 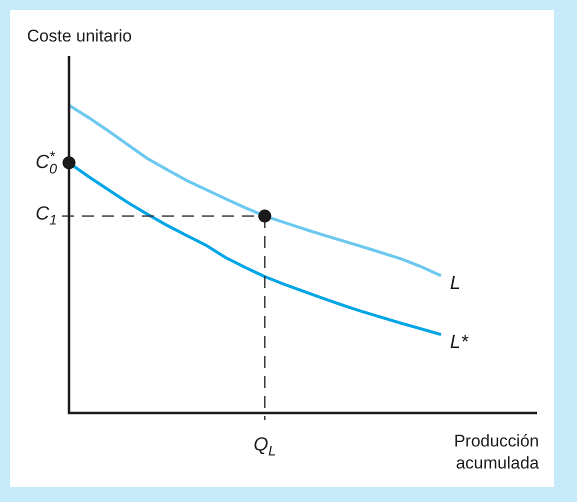 I want to click on y-axis-title: Coste unitario, so click(x=79, y=36).